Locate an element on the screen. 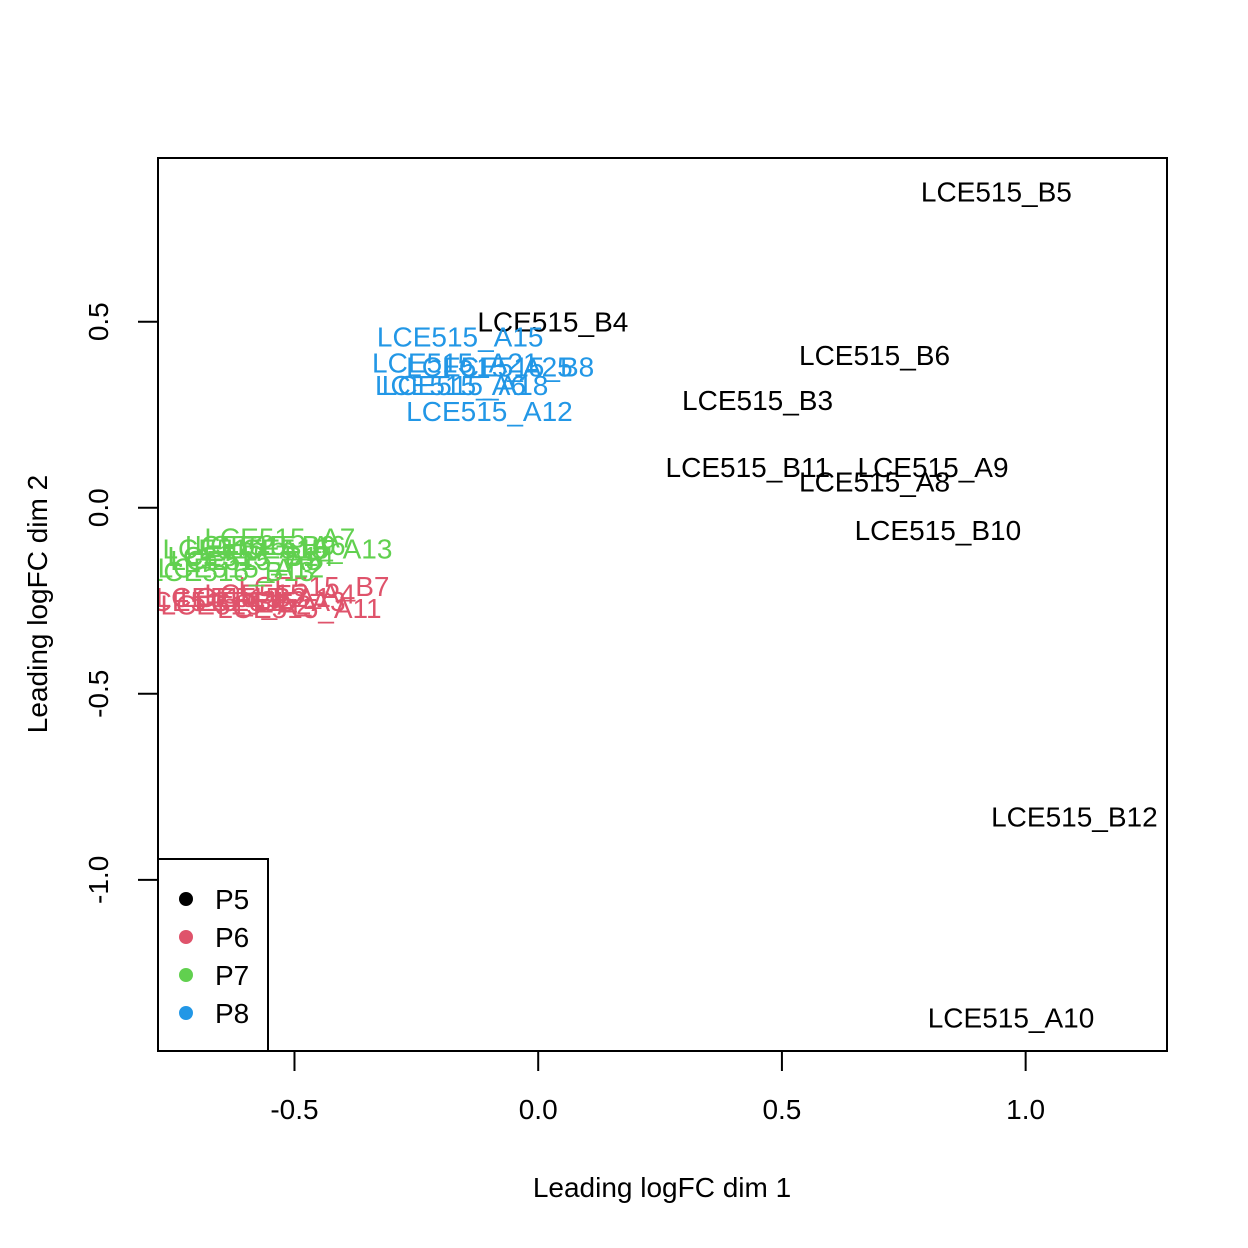 This screenshot has width=1248, height=1248. point-label: LCE515_A13 is located at coordinates (309, 549).